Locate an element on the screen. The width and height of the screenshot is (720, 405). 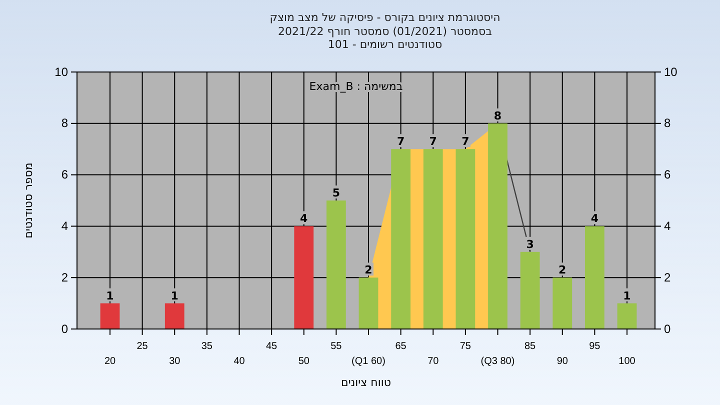
x-tick-label: (Q1 60) is located at coordinates (369, 361).